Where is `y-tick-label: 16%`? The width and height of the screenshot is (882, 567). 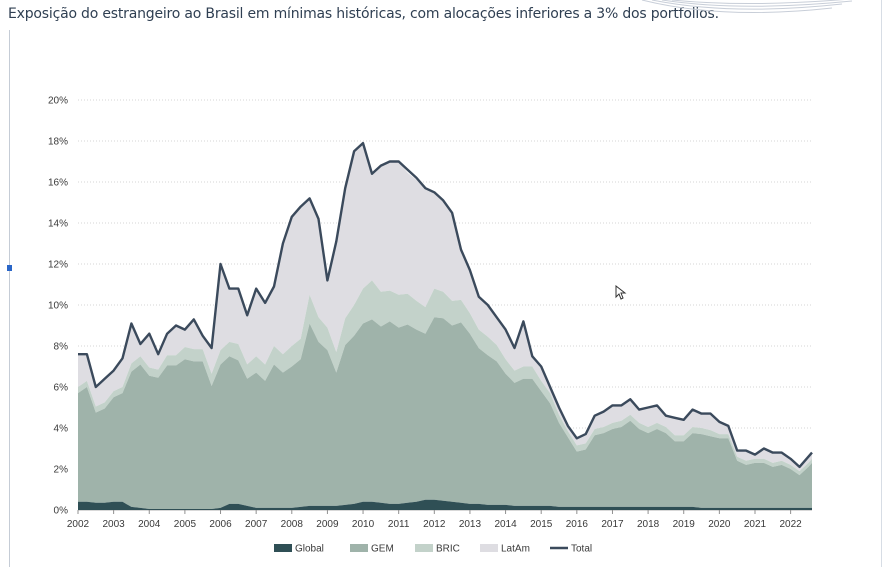
y-tick-label: 16% is located at coordinates (58, 183).